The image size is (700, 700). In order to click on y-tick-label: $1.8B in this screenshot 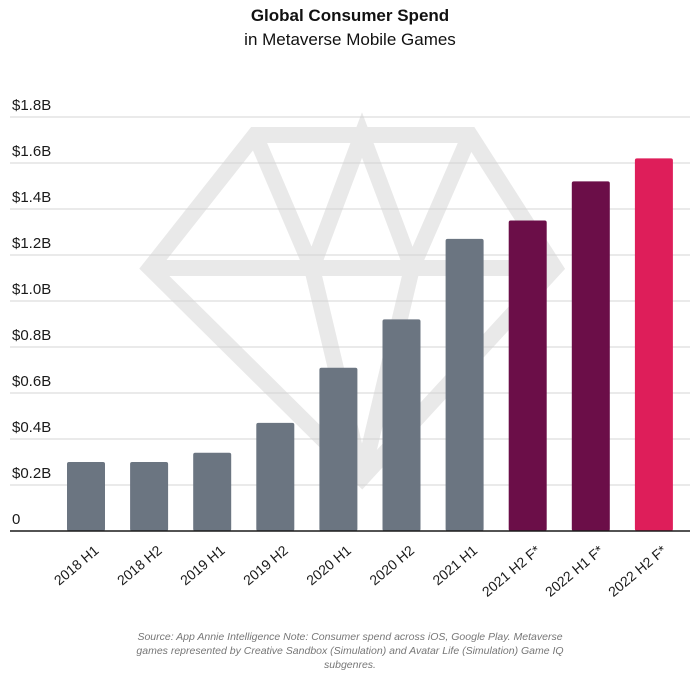, I will do `click(31, 105)`.